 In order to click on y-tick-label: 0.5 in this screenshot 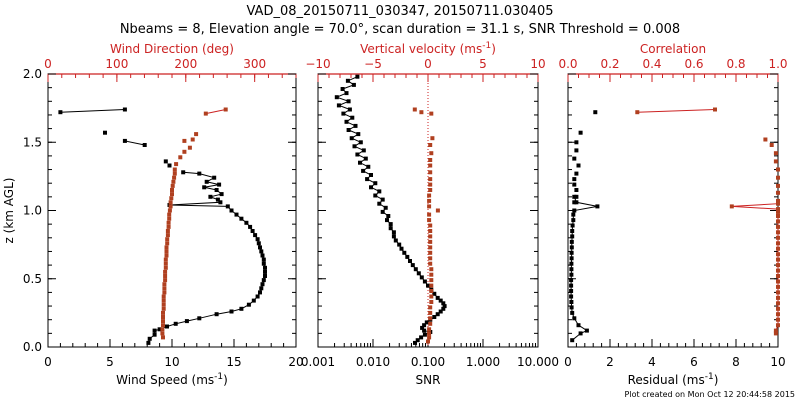, I will do `click(32, 279)`.